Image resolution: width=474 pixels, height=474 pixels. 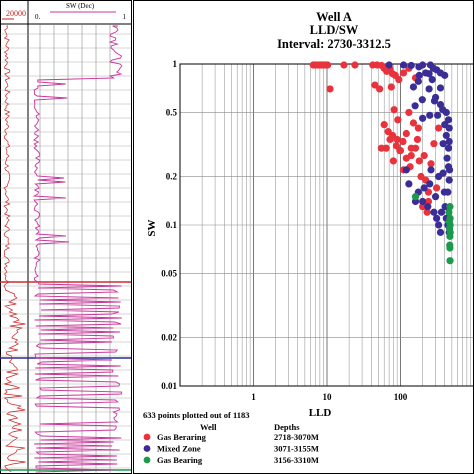 I want to click on chart-subtitle-2: Interval: 2730-3312.5, so click(x=334, y=44).